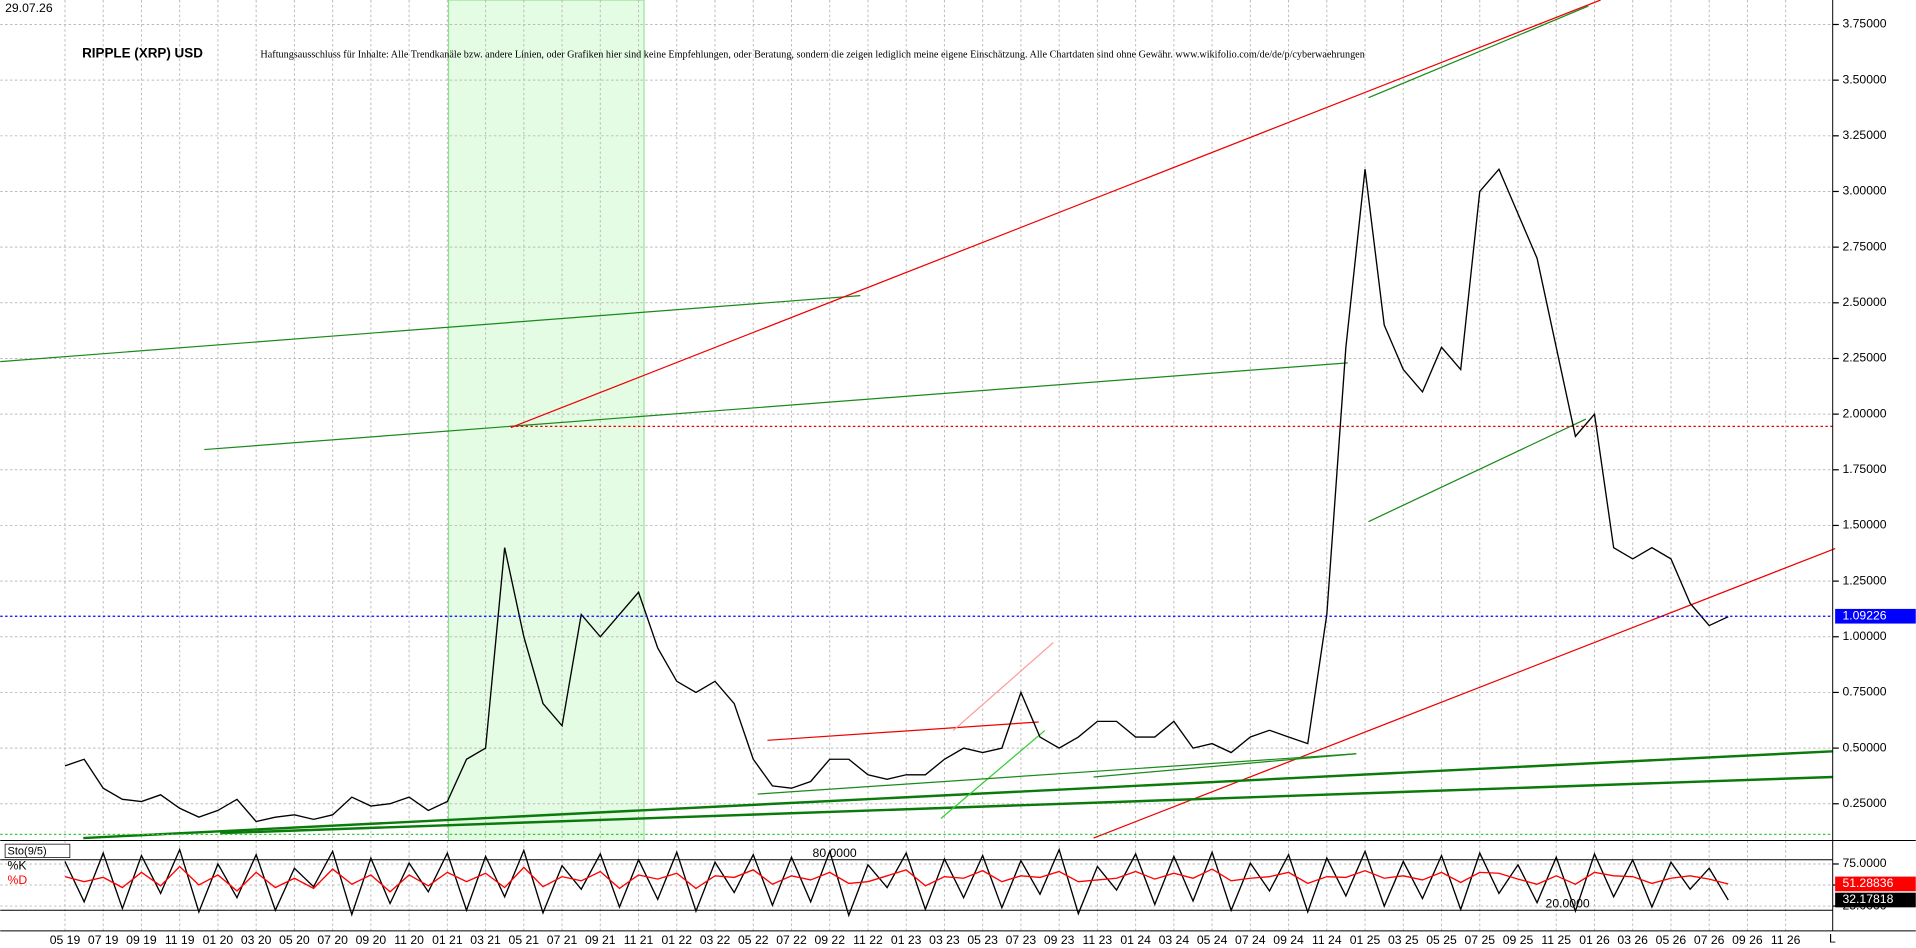 This screenshot has height=948, width=1916. Describe the element at coordinates (1864, 246) in the screenshot. I see `y-tick-label: 2.75000` at that location.